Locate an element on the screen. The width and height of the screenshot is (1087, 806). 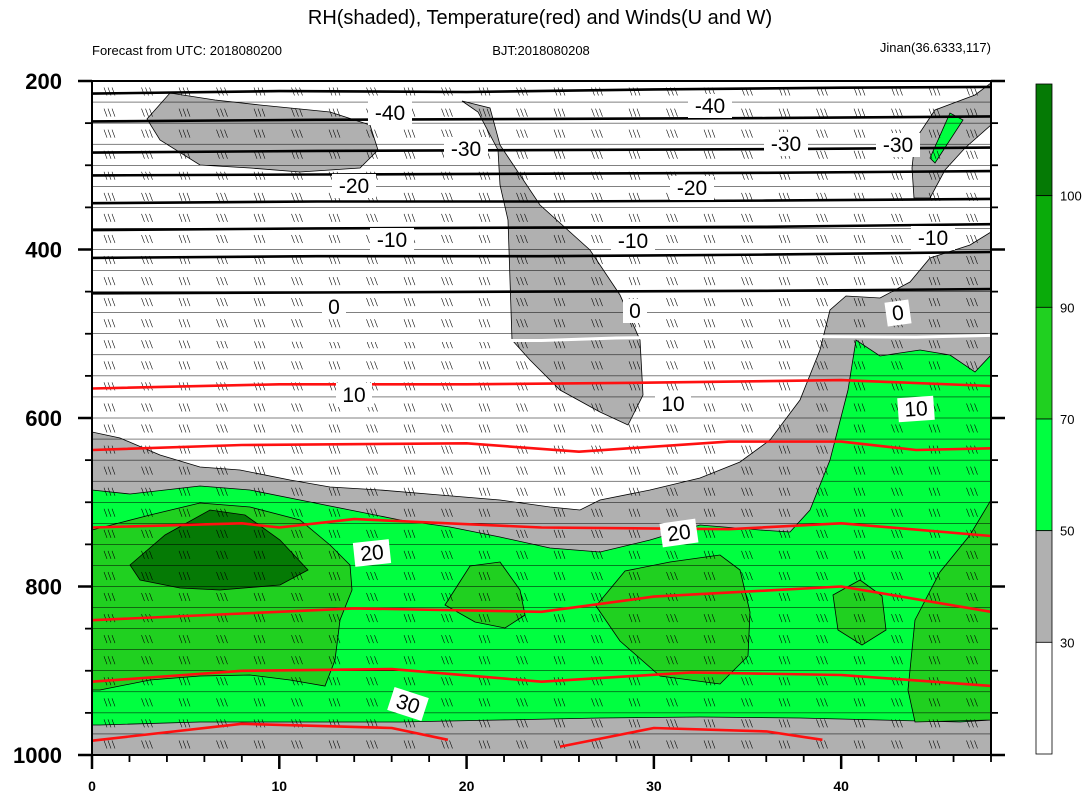
rh-region-small-patch is located at coordinates (946, 138).